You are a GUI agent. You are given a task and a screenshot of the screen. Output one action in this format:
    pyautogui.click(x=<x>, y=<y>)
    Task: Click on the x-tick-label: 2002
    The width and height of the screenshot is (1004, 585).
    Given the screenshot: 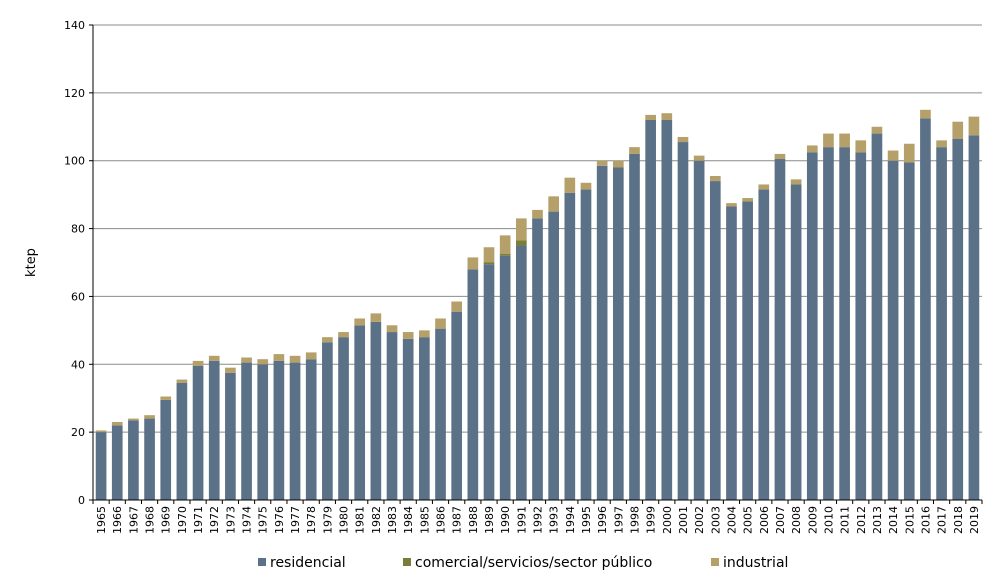 What is the action you would take?
    pyautogui.click(x=699, y=520)
    